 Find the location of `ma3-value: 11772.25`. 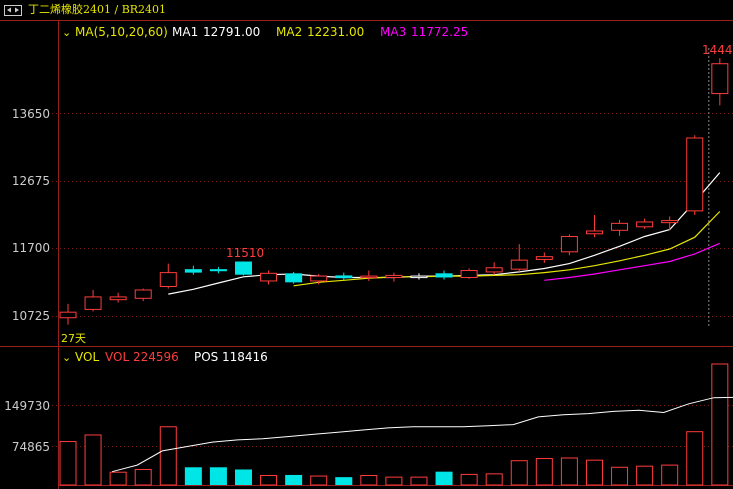

ma3-value: 11772.25 is located at coordinates (439, 32).